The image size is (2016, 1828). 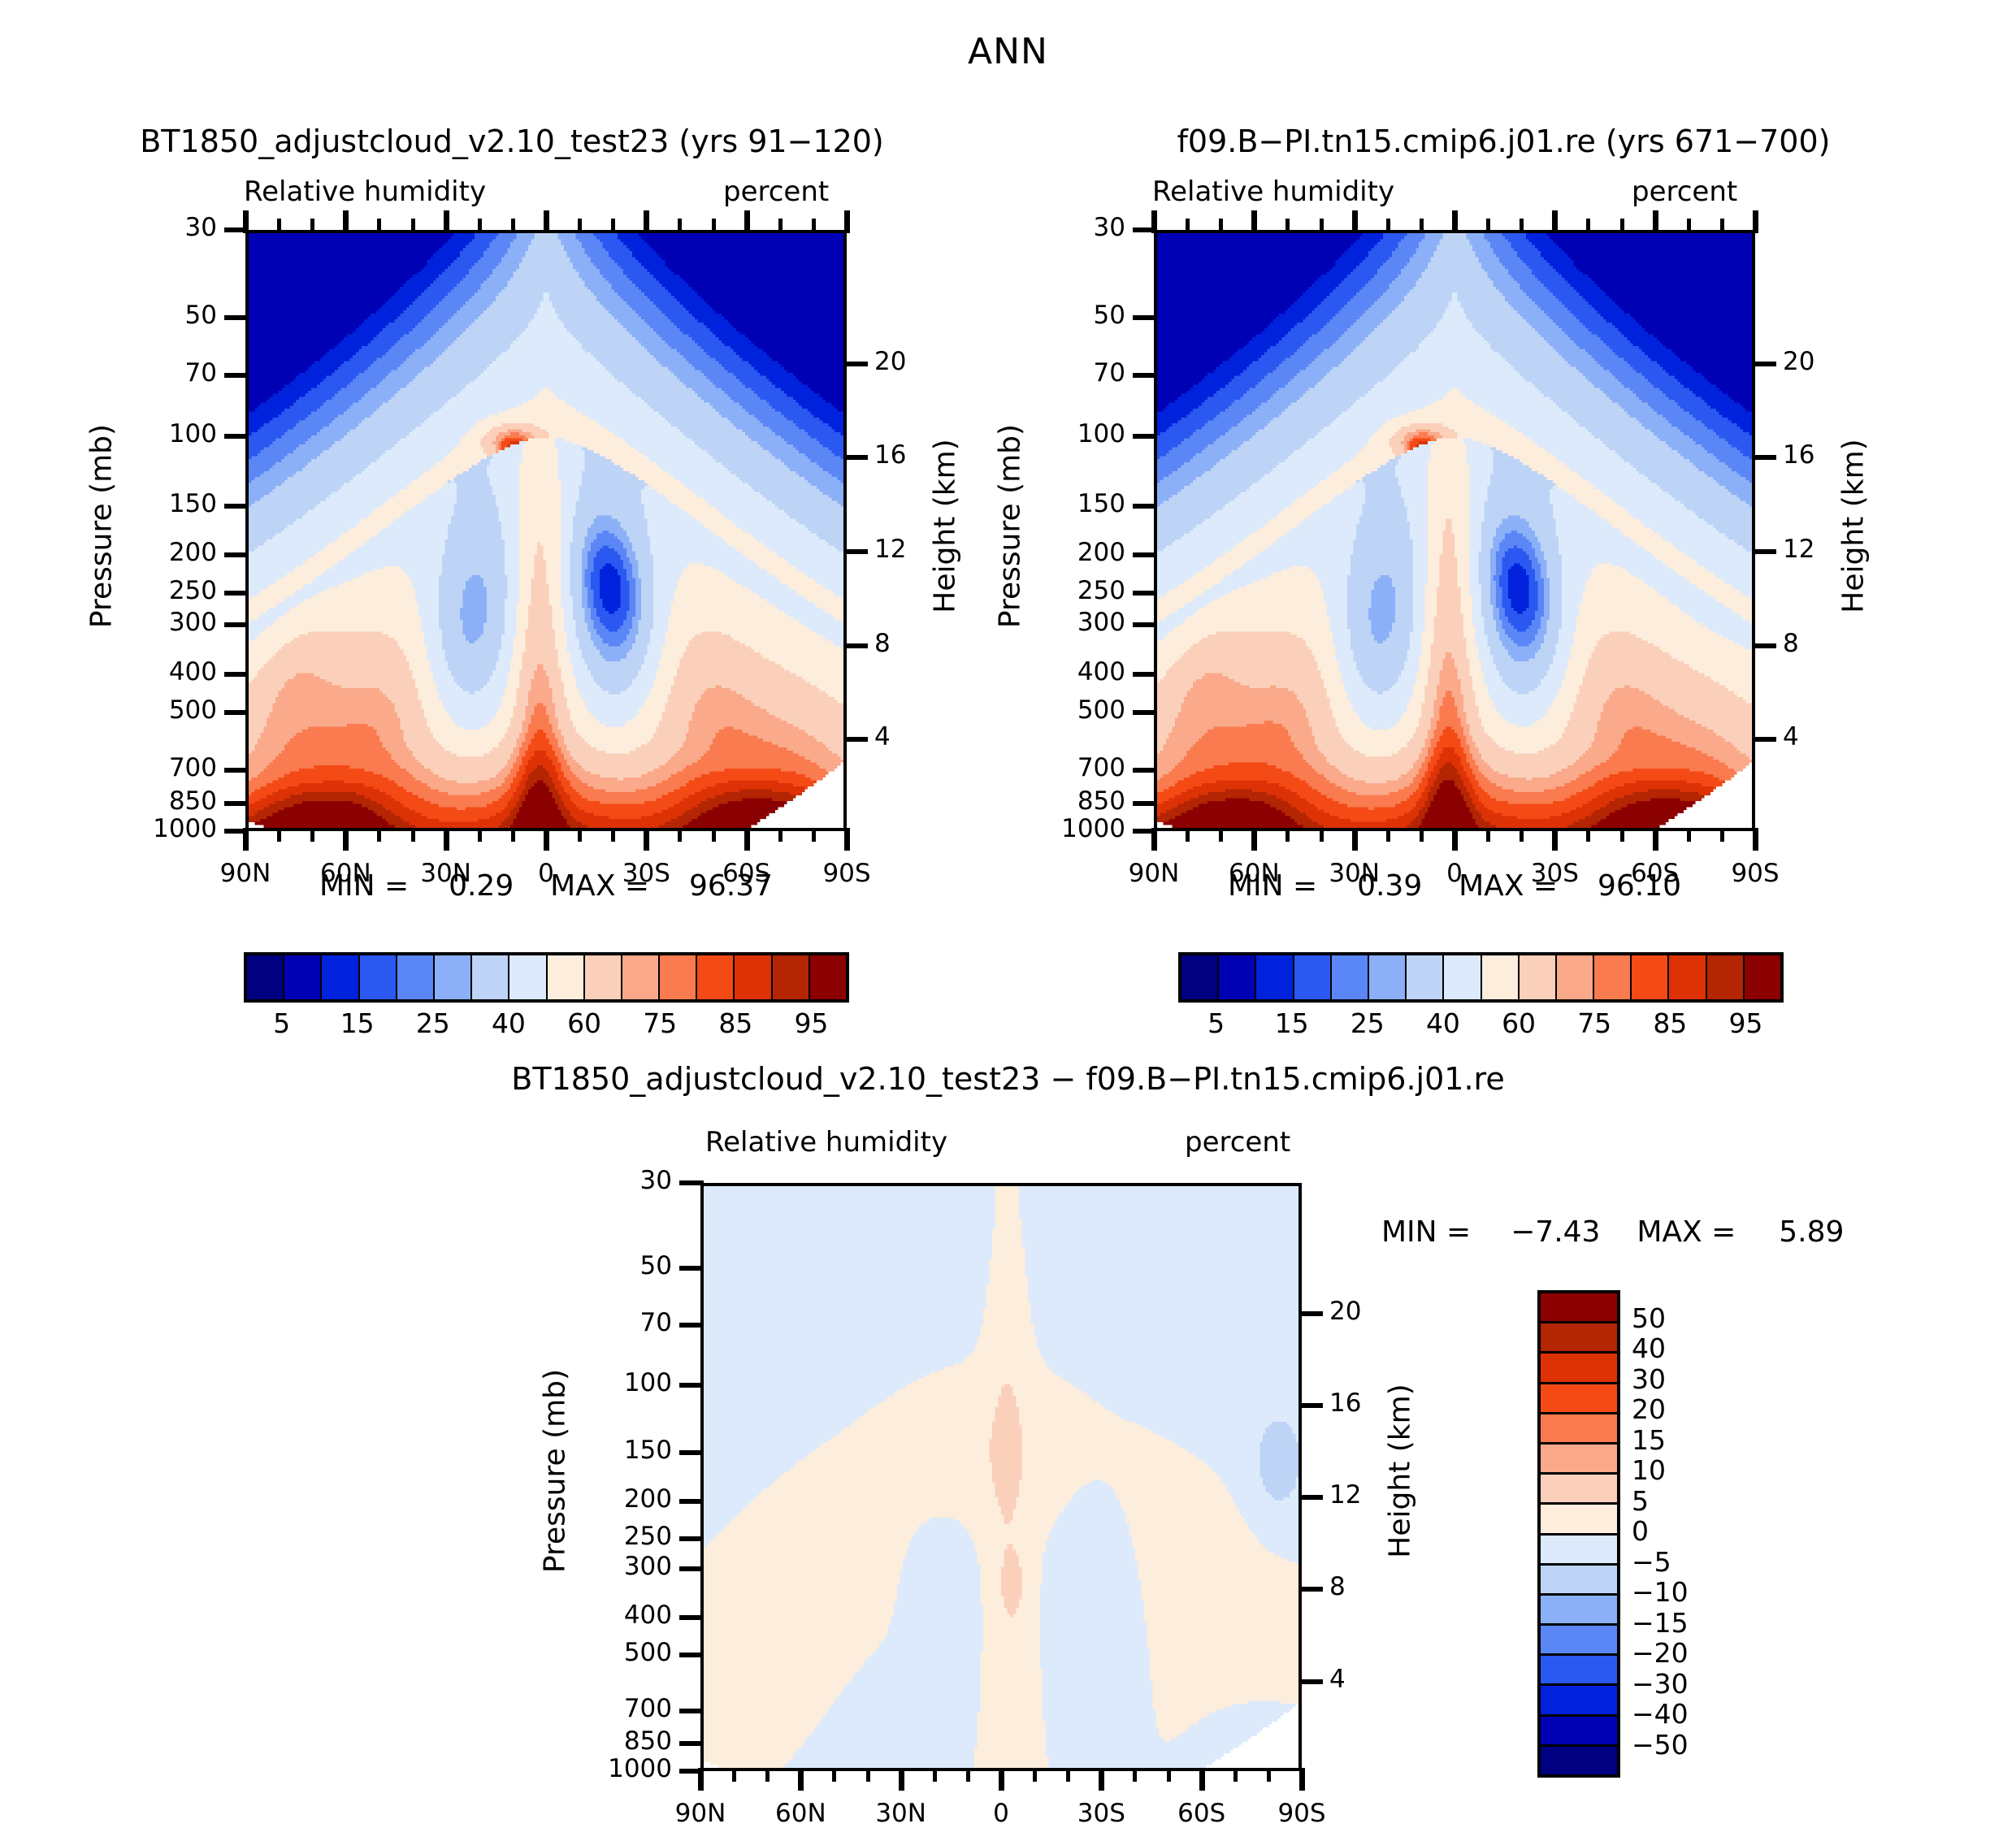 I want to click on height-tick-label: 4, so click(x=1791, y=737).